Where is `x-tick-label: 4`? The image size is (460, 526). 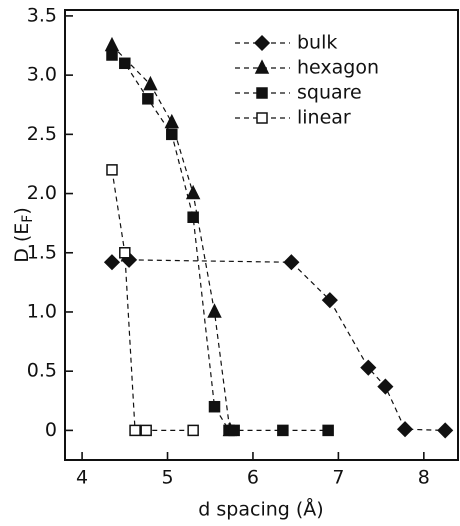 x-tick-label: 4 is located at coordinates (82, 478).